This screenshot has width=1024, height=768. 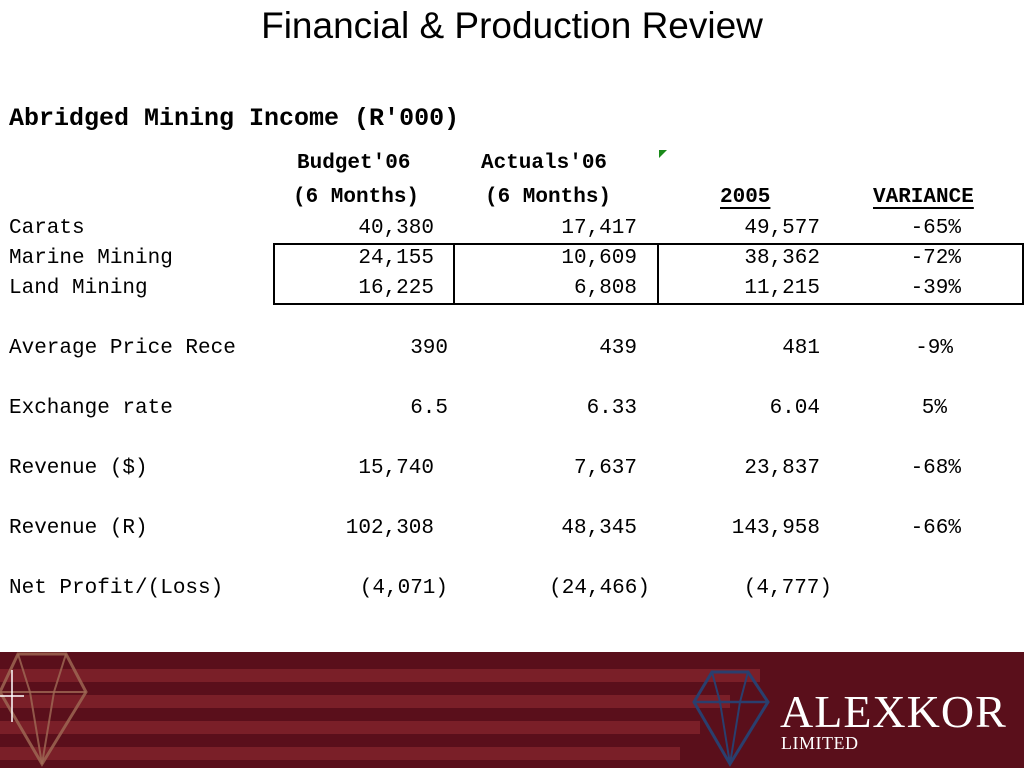 What do you see at coordinates (663, 154) in the screenshot?
I see `comment-marker-icon` at bounding box center [663, 154].